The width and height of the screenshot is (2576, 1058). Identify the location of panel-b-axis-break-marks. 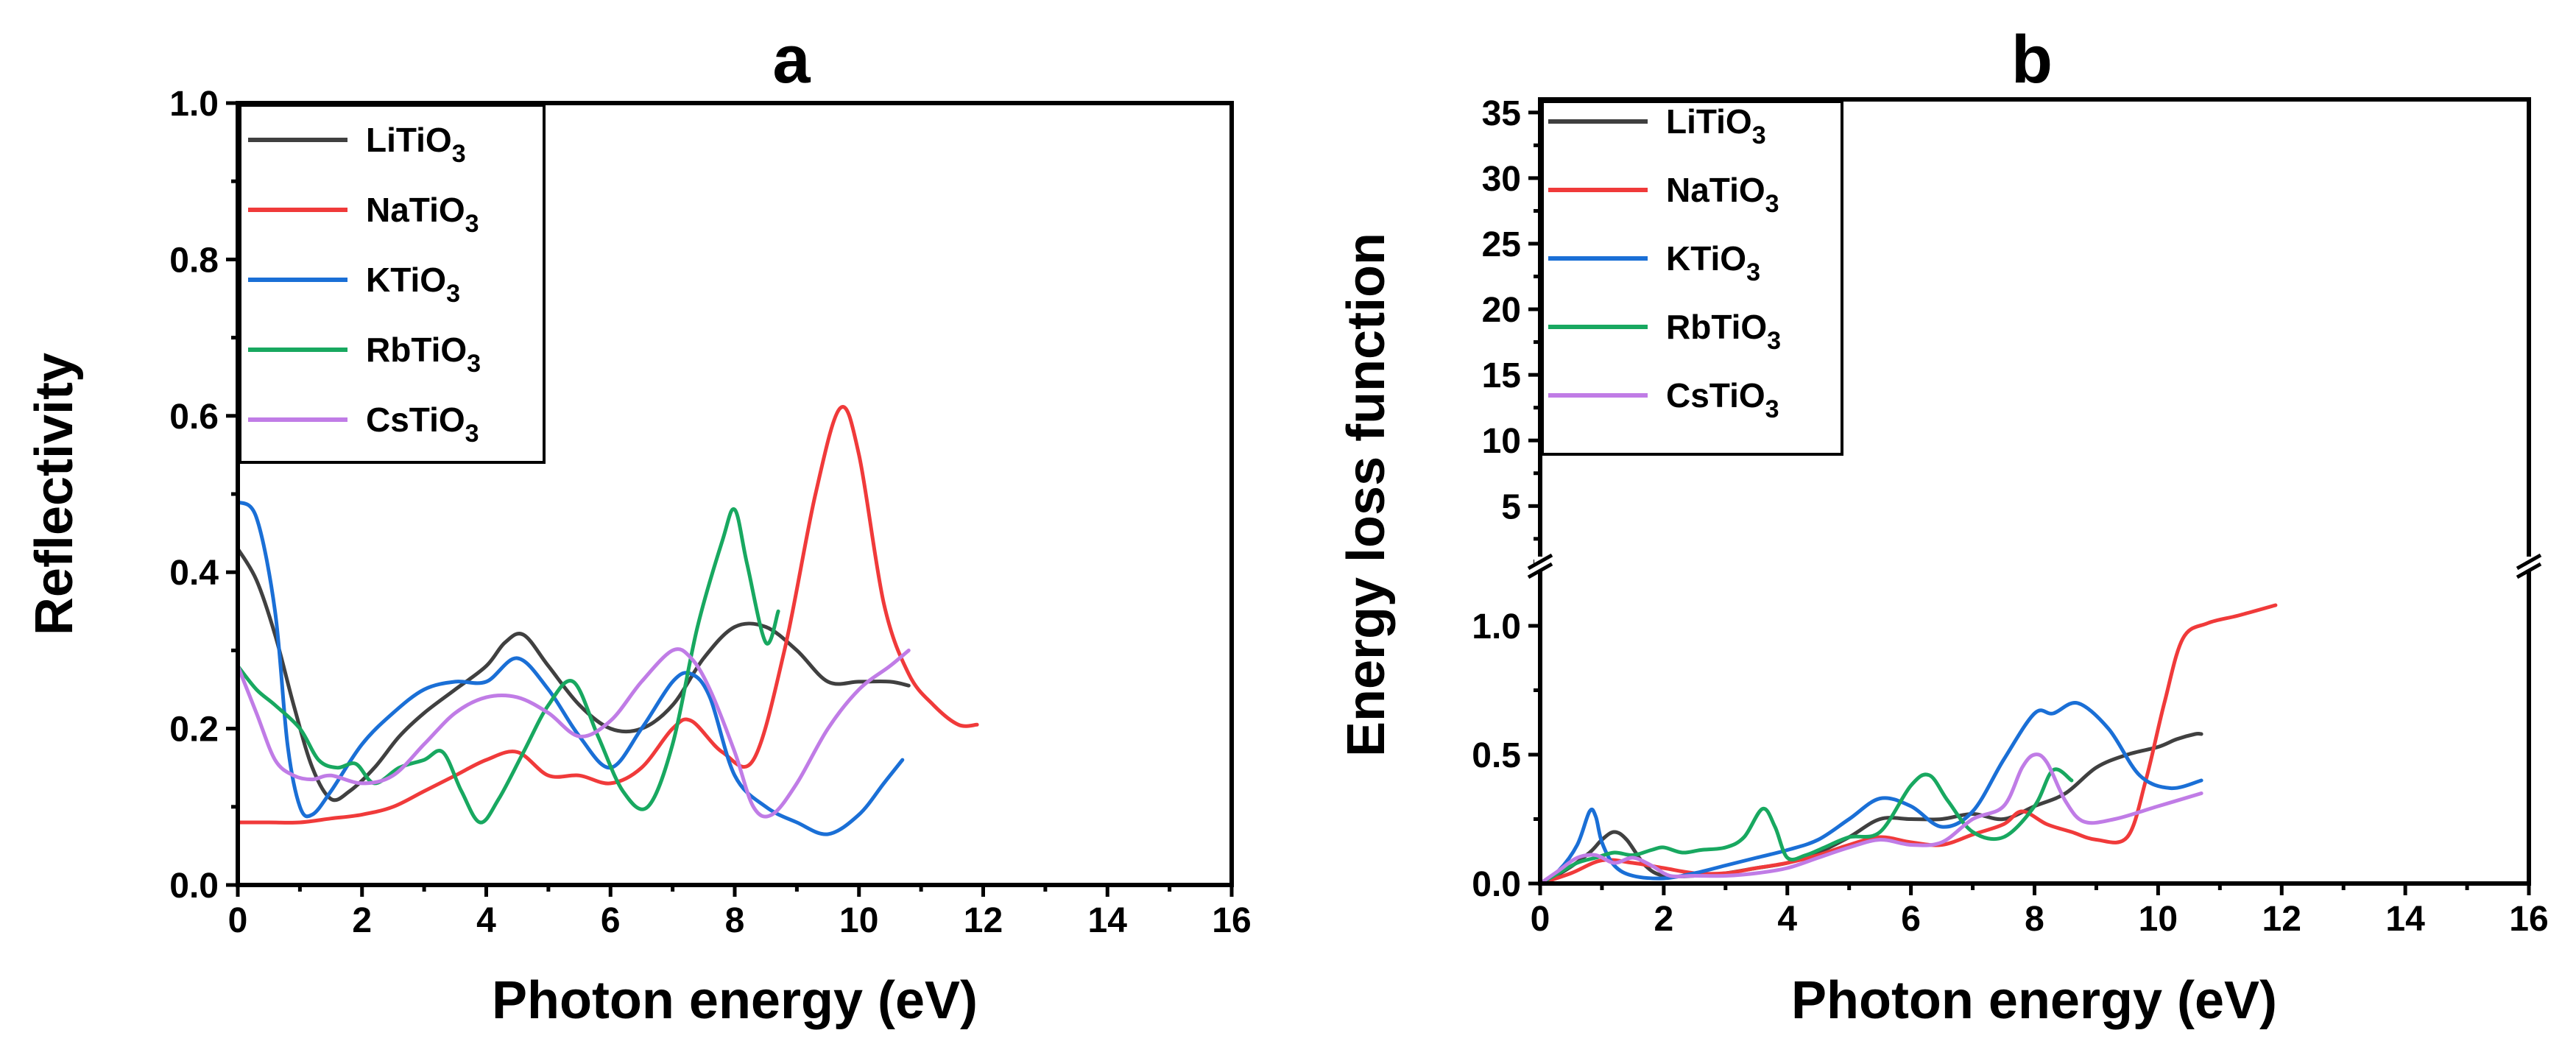
(2034, 566).